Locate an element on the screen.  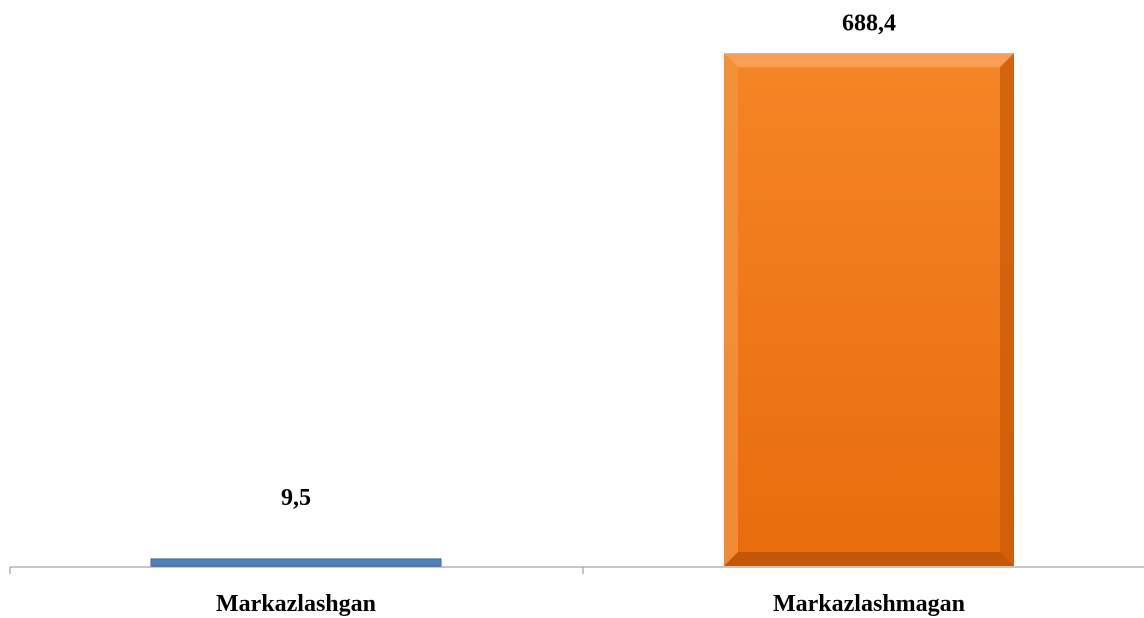
bar-body is located at coordinates (296, 562).